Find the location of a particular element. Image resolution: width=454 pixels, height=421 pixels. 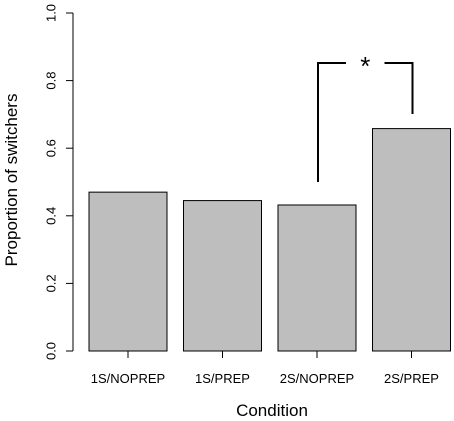

significance-bracket: * is located at coordinates (365, 116).